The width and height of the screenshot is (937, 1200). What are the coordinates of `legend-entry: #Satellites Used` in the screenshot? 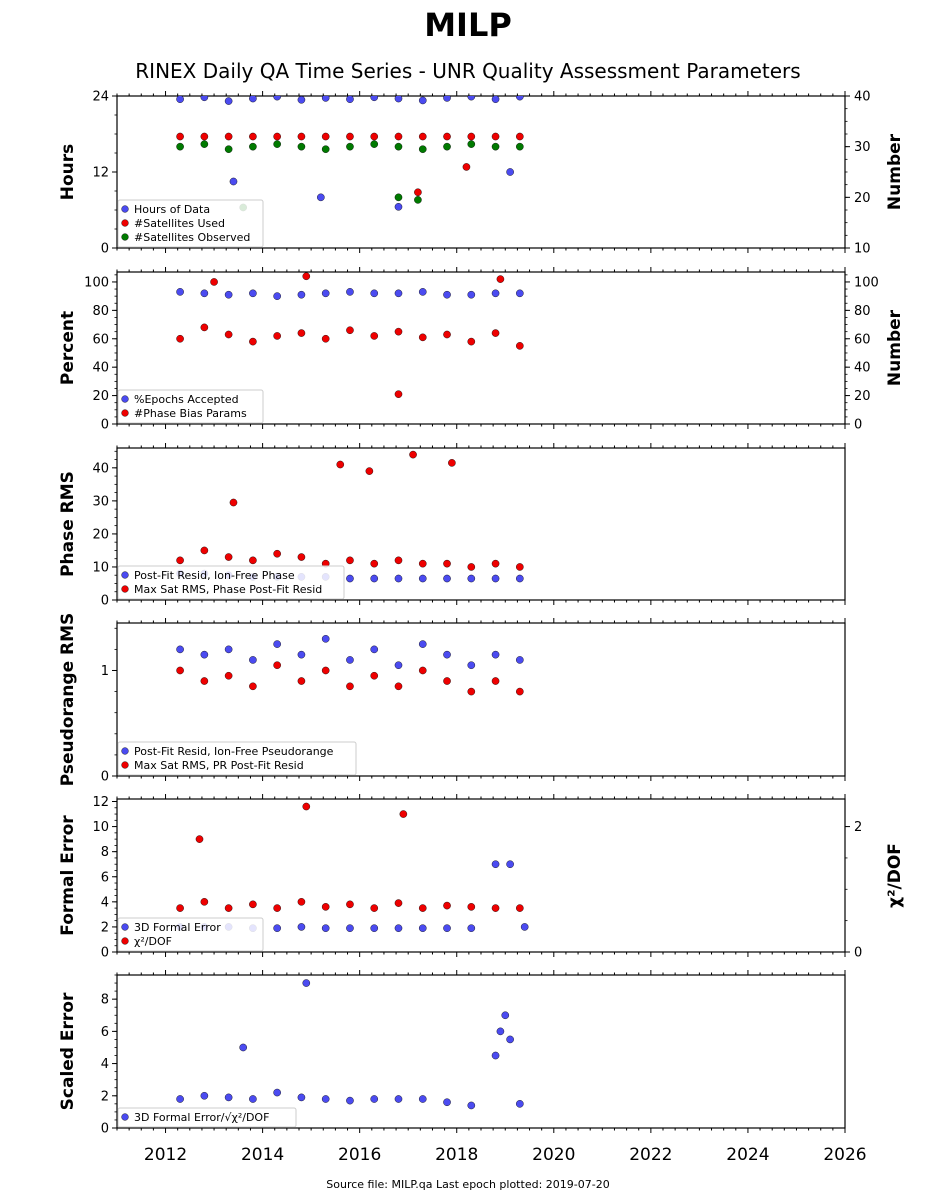 It's located at (179, 223).